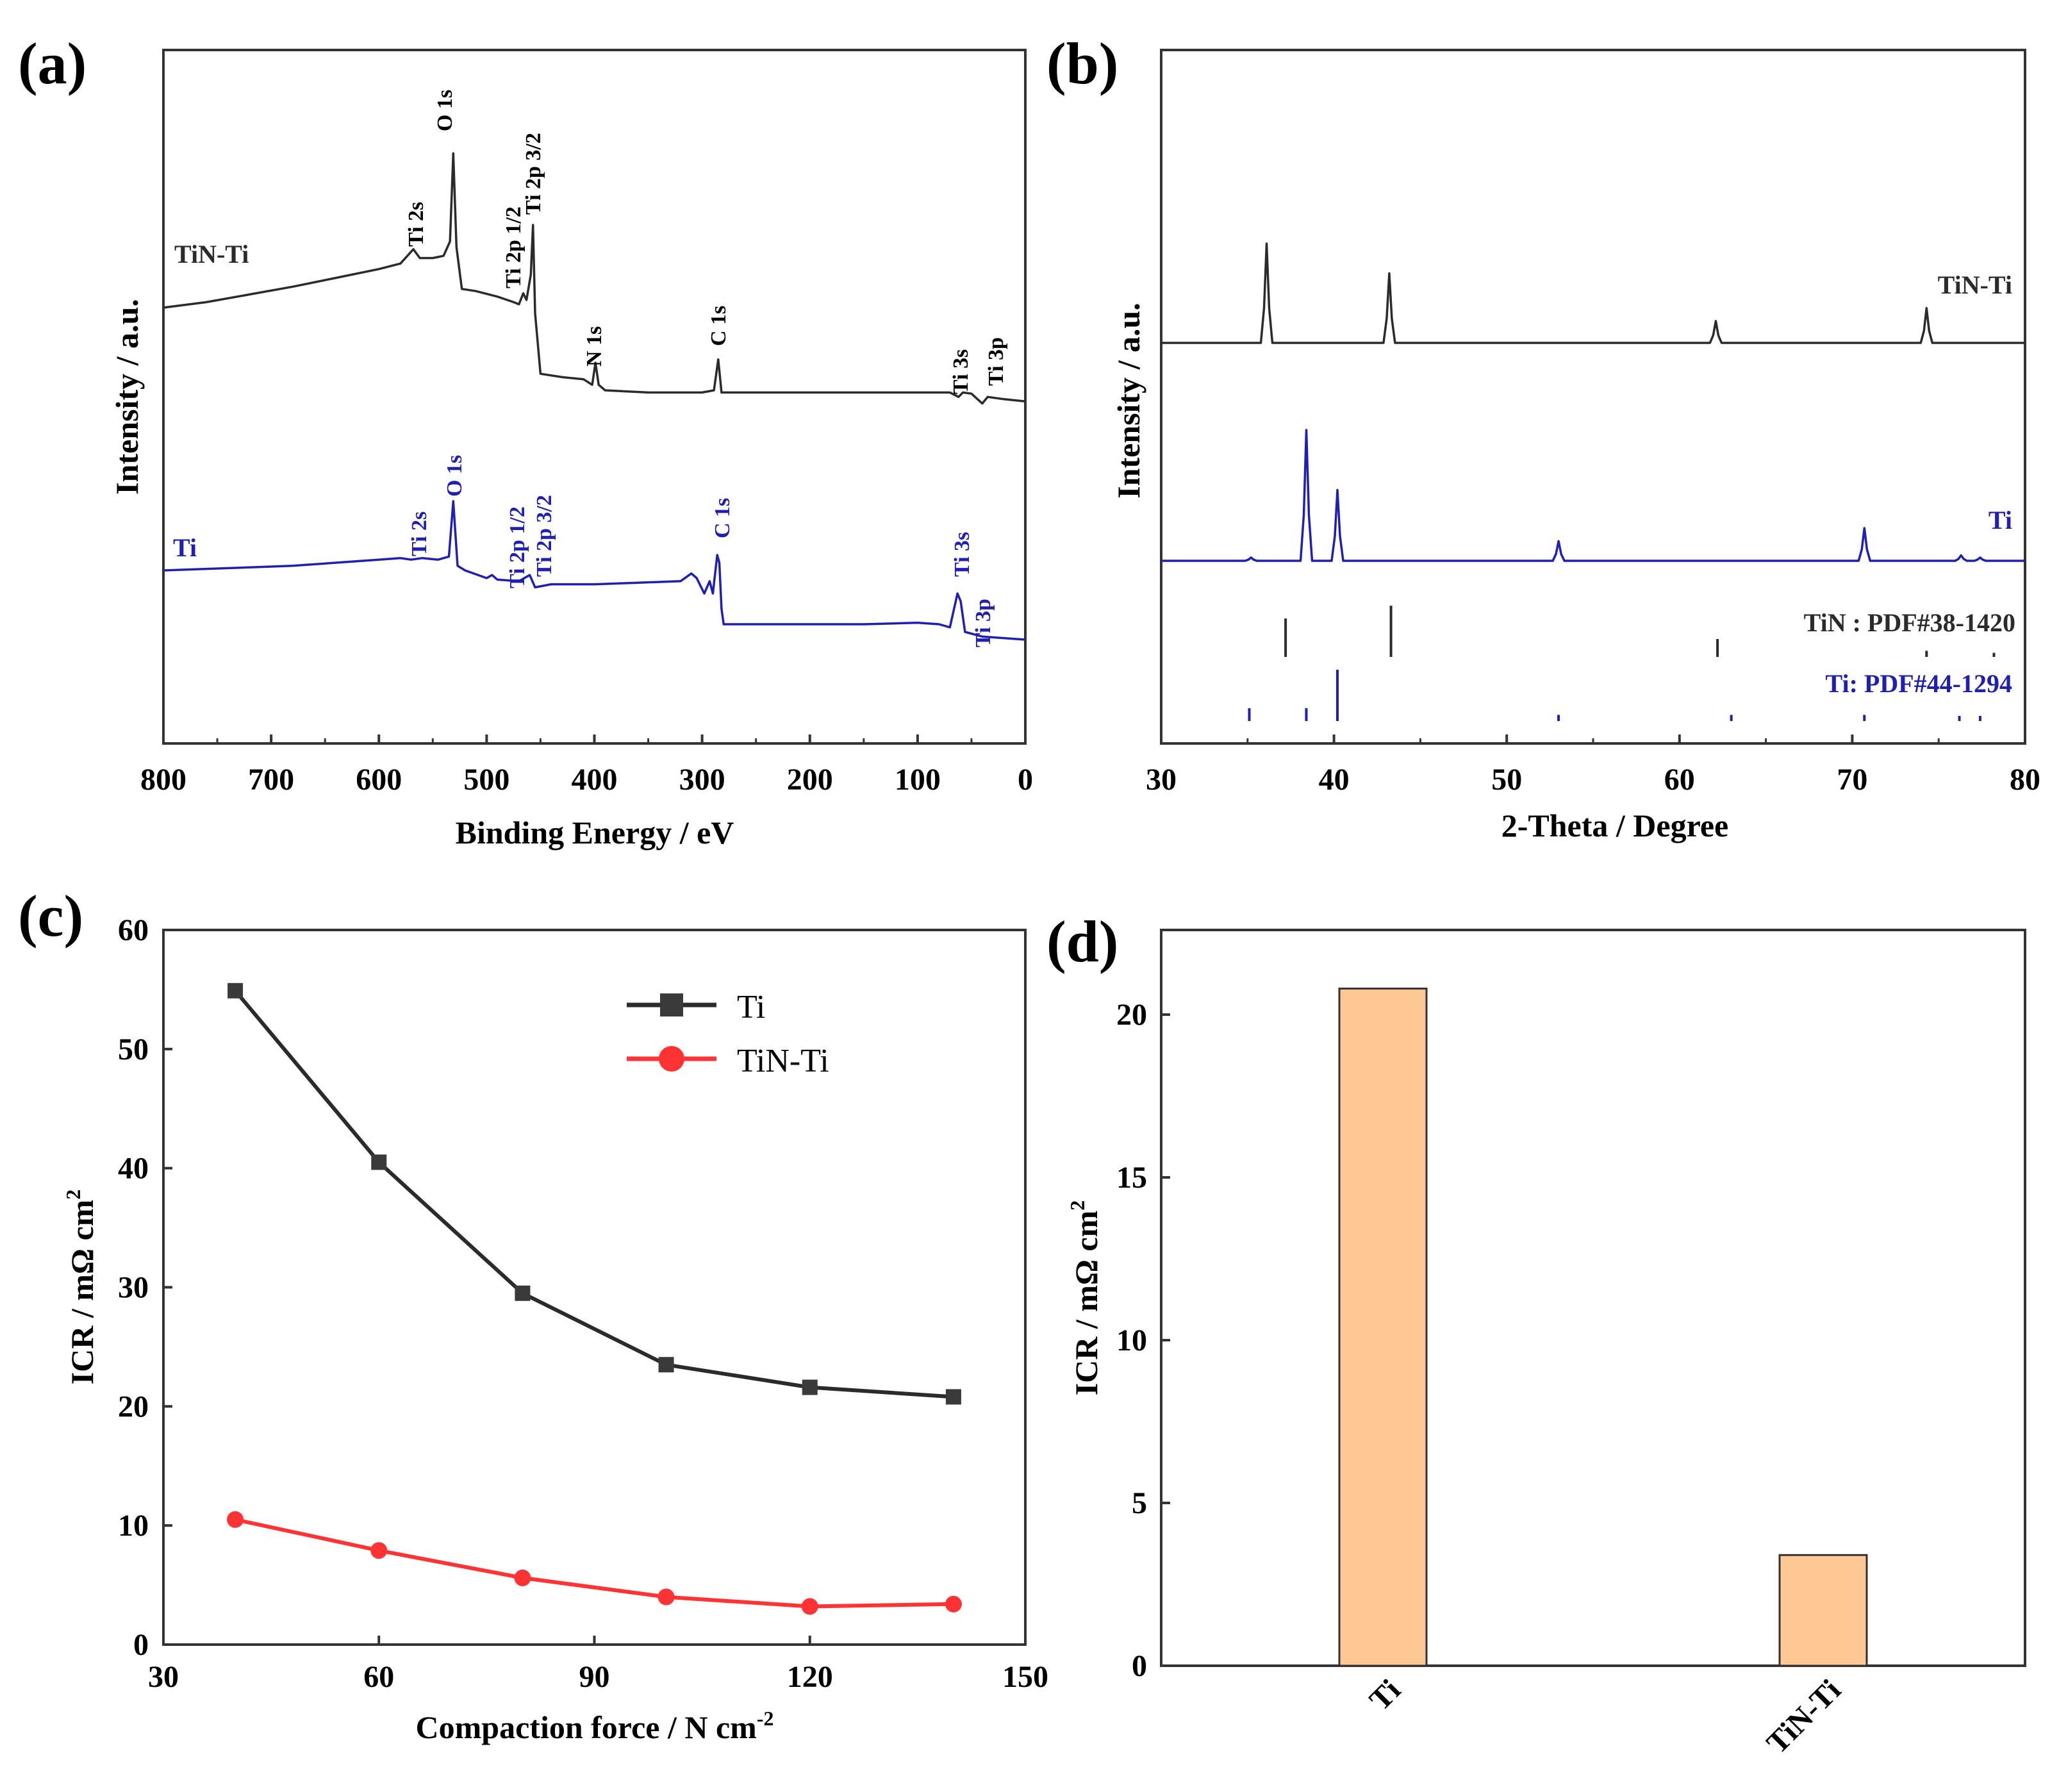 This screenshot has width=2059, height=1792. I want to click on x-tick-label: 40, so click(1334, 780).